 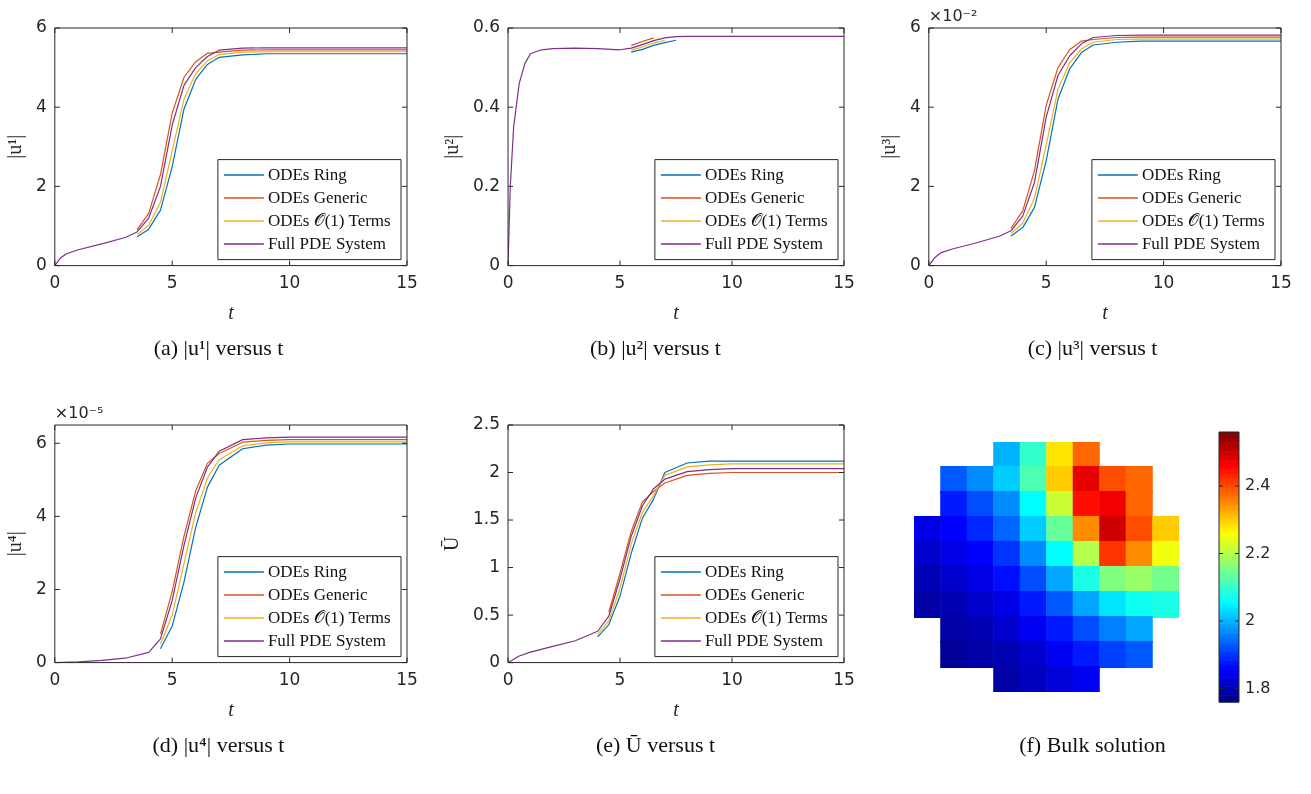 I want to click on y-axis-title: Ū, so click(x=451, y=544).